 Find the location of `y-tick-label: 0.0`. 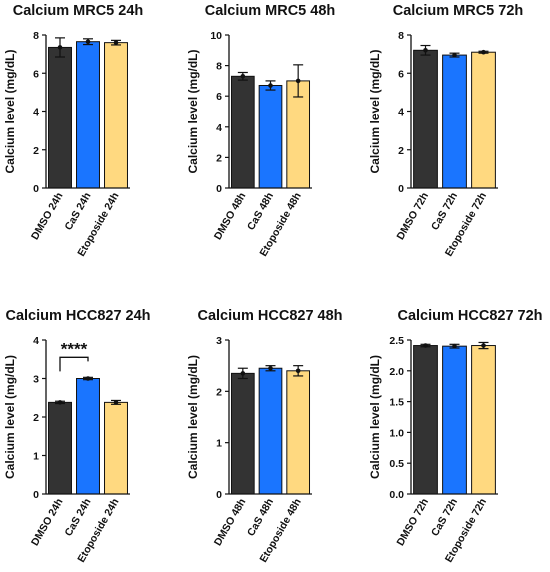

y-tick-label: 0.0 is located at coordinates (396, 495).